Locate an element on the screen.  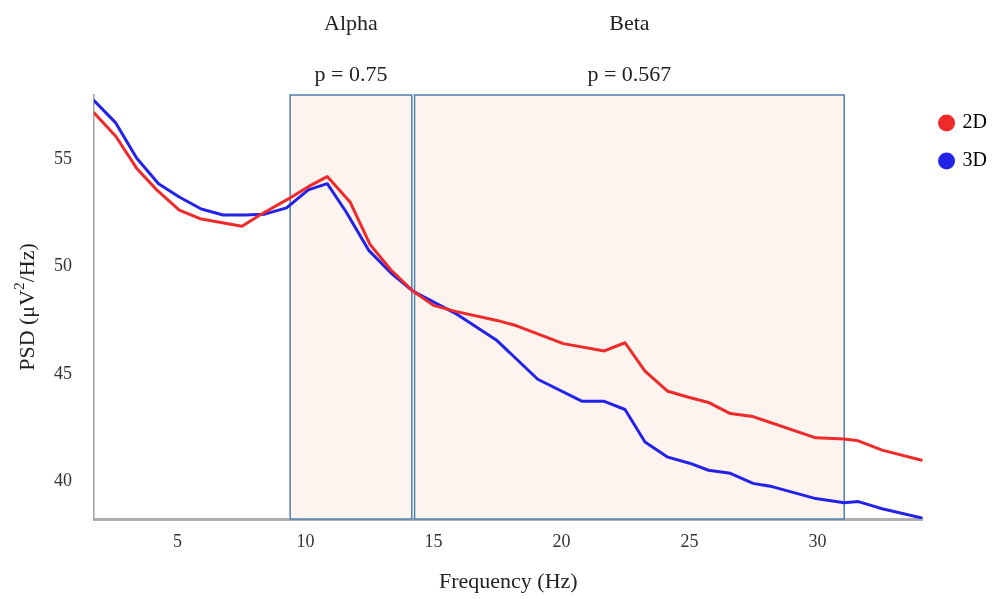
y-tick-label: 40 is located at coordinates (63, 480).